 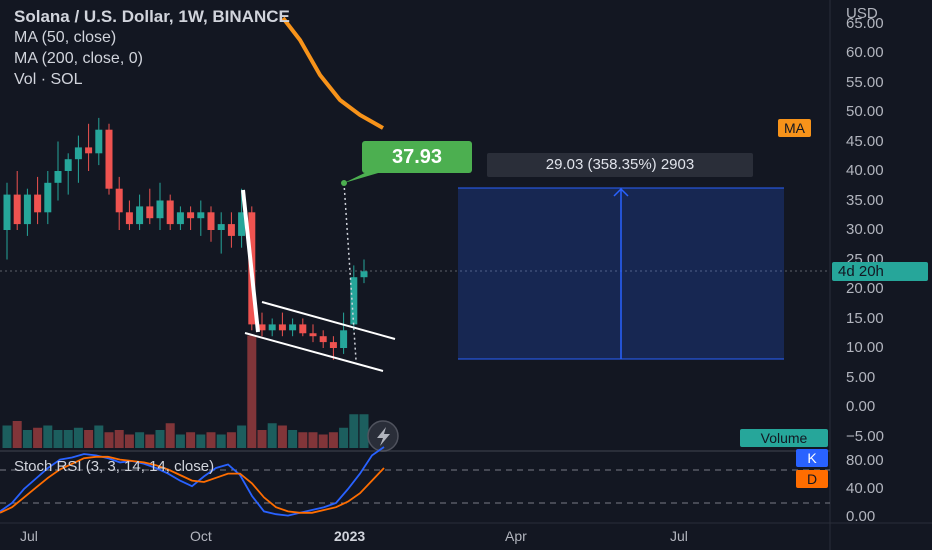 I want to click on flag-lower-trendline, so click(x=314, y=352).